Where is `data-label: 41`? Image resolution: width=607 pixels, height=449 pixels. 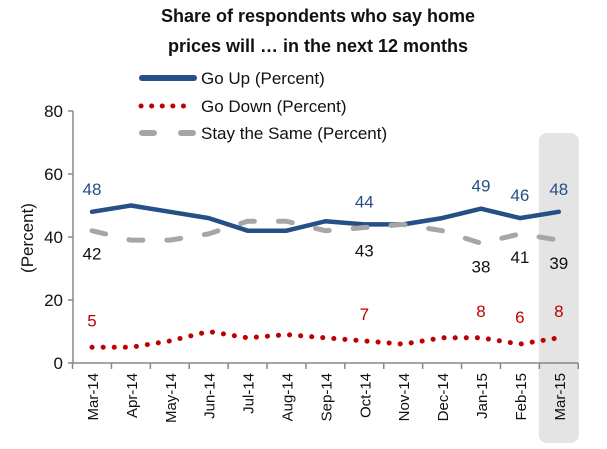
data-label: 41 is located at coordinates (519, 257).